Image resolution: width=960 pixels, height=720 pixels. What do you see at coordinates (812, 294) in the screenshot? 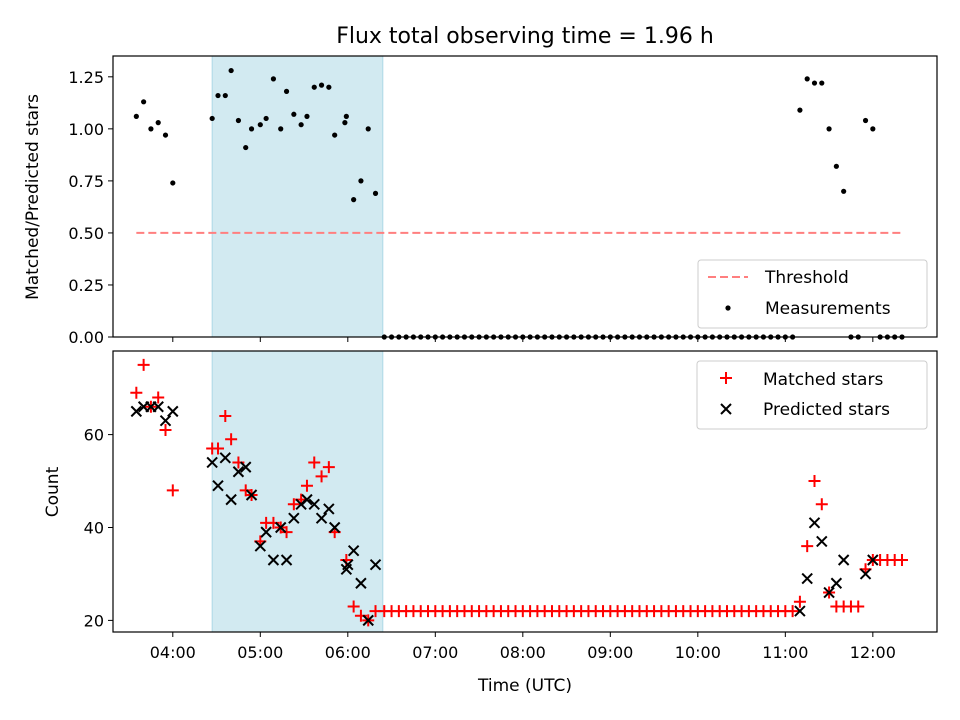
I see `top-legend-box` at bounding box center [812, 294].